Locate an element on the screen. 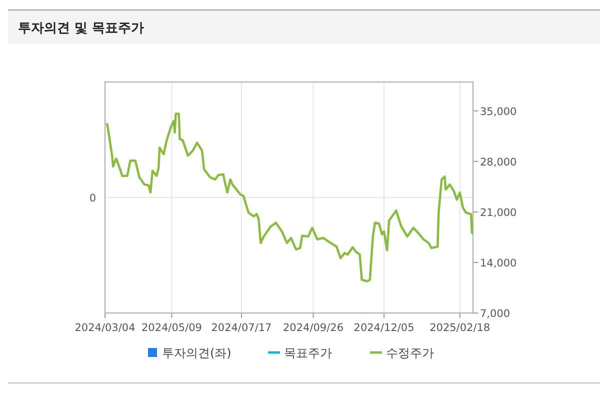 This screenshot has width=607, height=393. y2-tick-label: 28,000 is located at coordinates (498, 162).